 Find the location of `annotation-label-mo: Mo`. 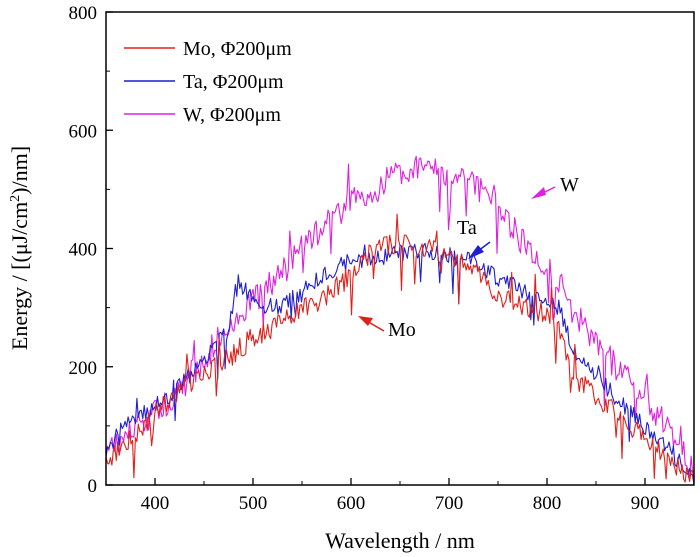

annotation-label-mo: Mo is located at coordinates (402, 330).